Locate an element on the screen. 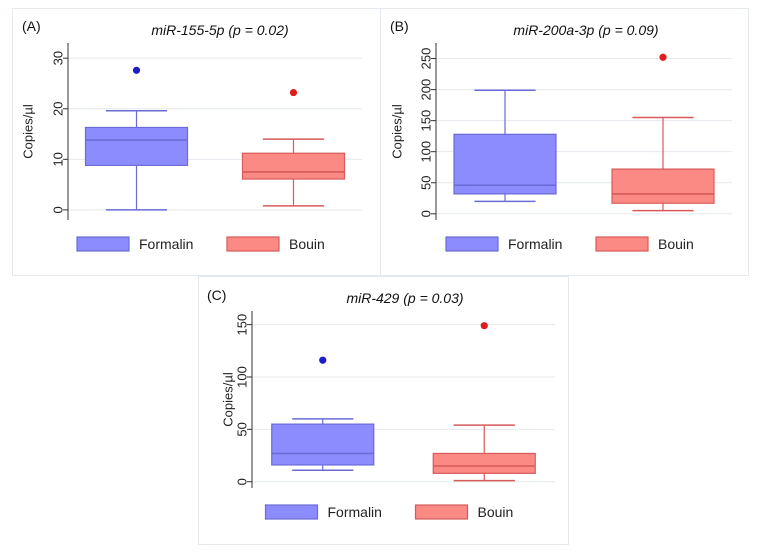  chart-title: miR-155-5p (p = 0.02) is located at coordinates (219, 30).